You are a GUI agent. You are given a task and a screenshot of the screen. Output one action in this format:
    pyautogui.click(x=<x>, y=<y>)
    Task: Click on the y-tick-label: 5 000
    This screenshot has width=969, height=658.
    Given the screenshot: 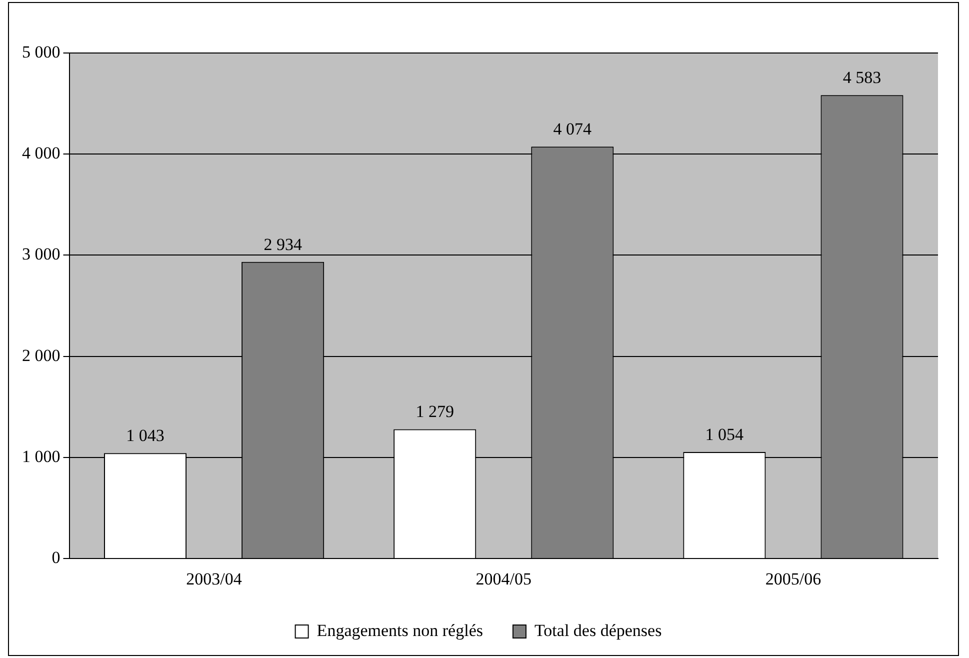 What is the action you would take?
    pyautogui.click(x=41, y=52)
    